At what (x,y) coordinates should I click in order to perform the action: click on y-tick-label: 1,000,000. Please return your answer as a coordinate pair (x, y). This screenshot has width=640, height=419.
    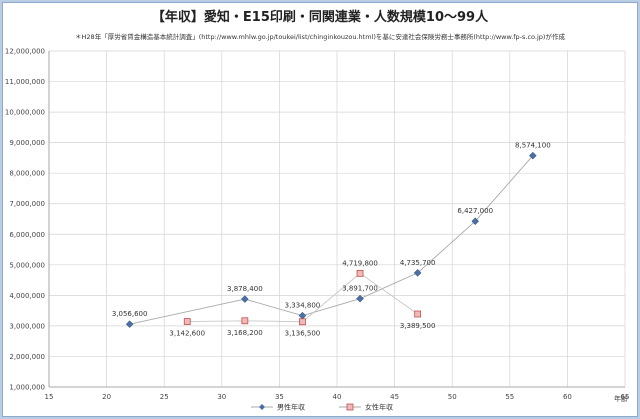
    Looking at the image, I should click on (27, 388).